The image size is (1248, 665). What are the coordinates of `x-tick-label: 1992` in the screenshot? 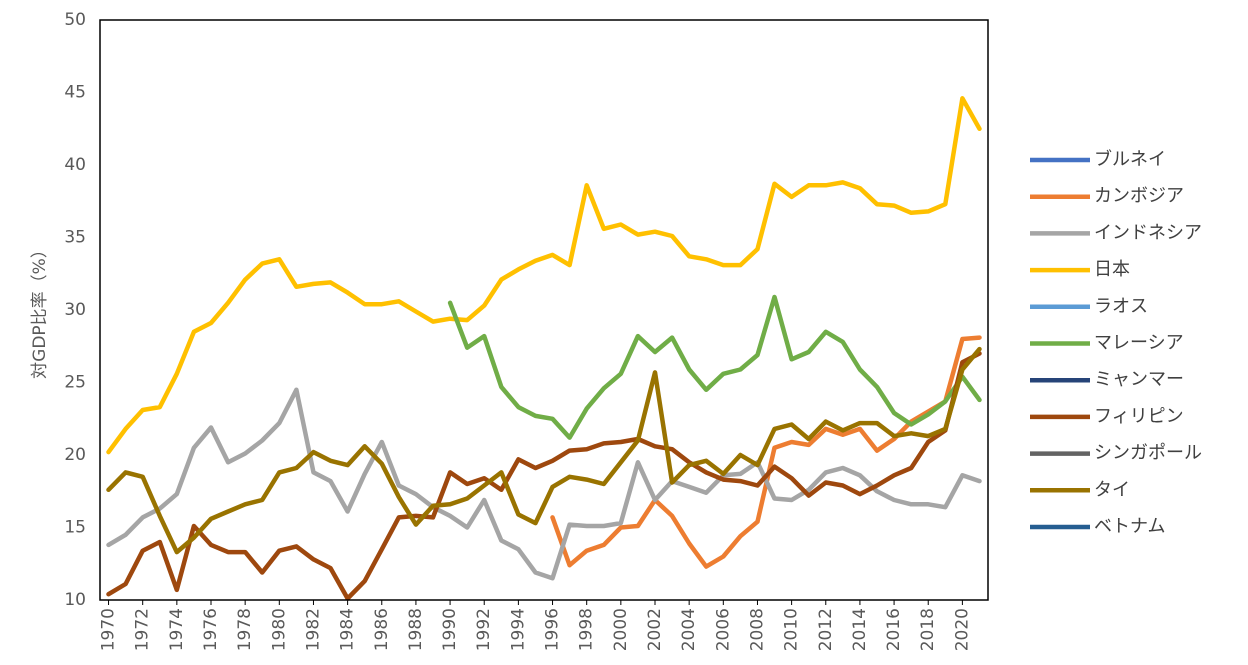 It's located at (484, 629).